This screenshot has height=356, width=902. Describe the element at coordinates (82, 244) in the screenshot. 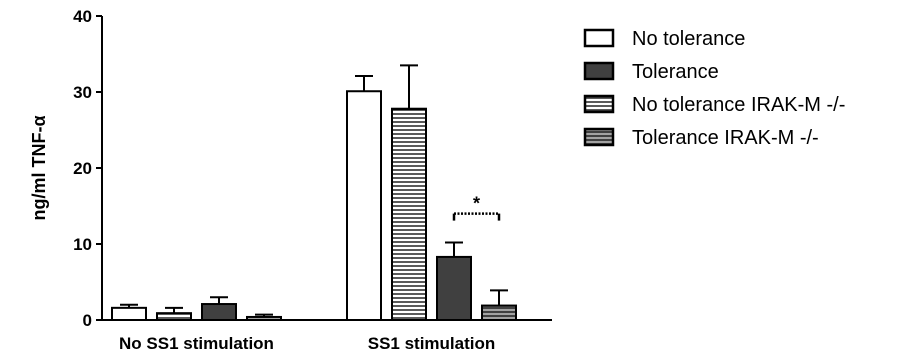

I see `y-tick-label: 10` at that location.